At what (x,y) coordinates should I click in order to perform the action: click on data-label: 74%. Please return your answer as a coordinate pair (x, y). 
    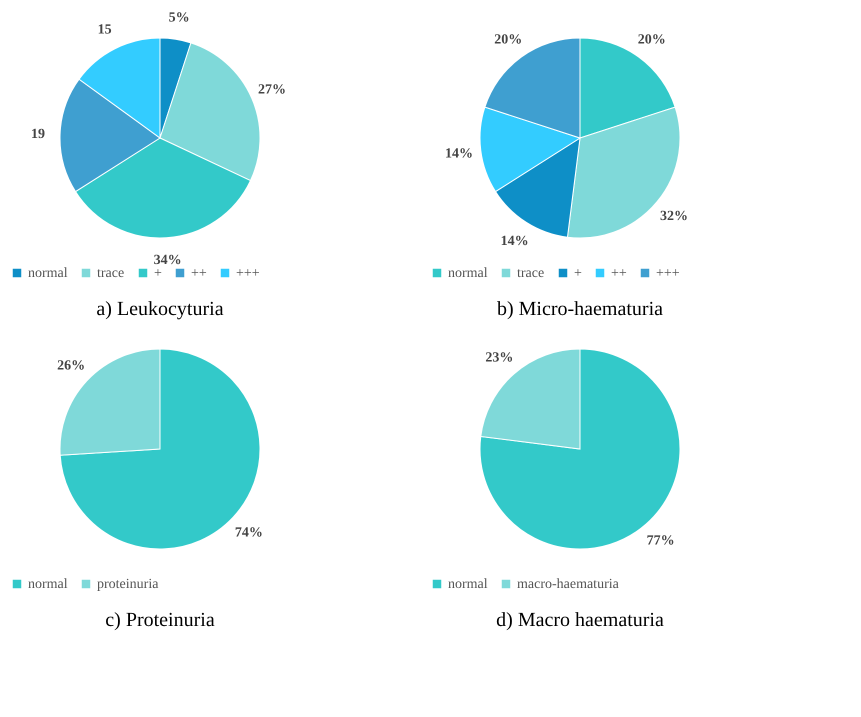
    Looking at the image, I should click on (248, 533).